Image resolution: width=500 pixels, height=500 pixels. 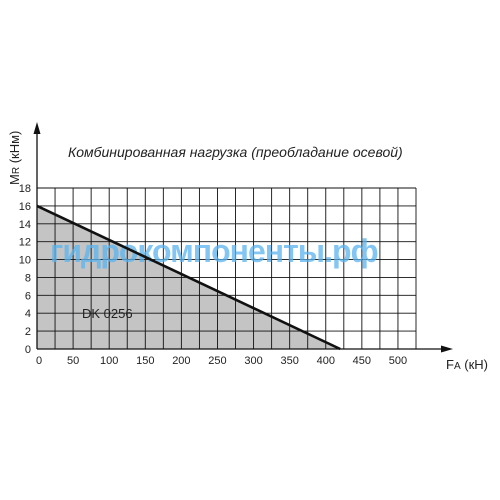 I want to click on y-axis-arrow, so click(x=37, y=128).